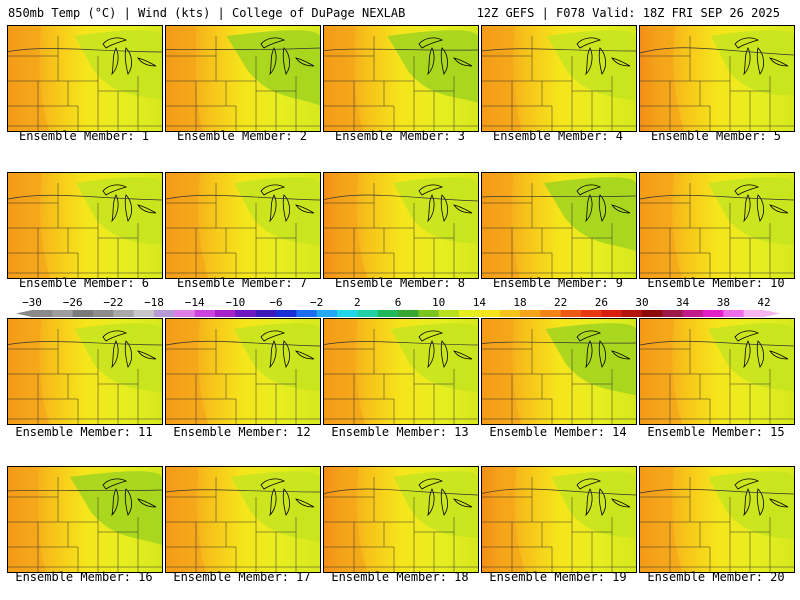 Image resolution: width=800 pixels, height=600 pixels. What do you see at coordinates (439, 302) in the screenshot?
I see `colorbar-tick-label: 10` at bounding box center [439, 302].